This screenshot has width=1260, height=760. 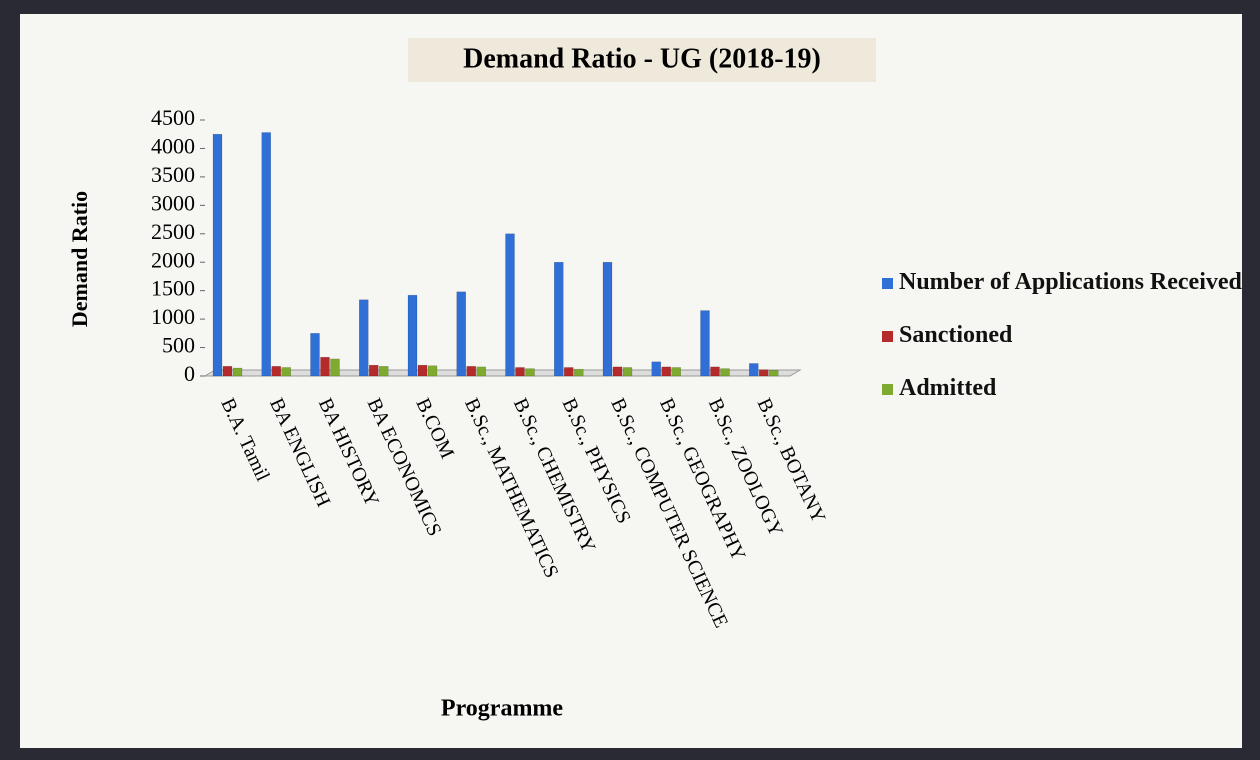 I want to click on legend-item: Admitted, so click(x=1062, y=388).